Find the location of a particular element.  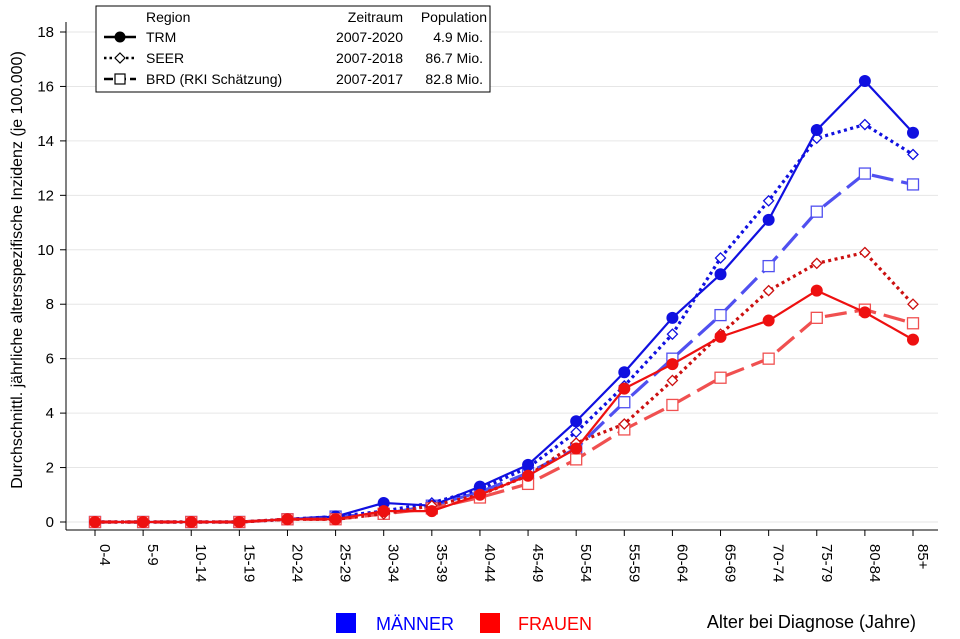

x-tick-label: 20-24 is located at coordinates (296, 563).